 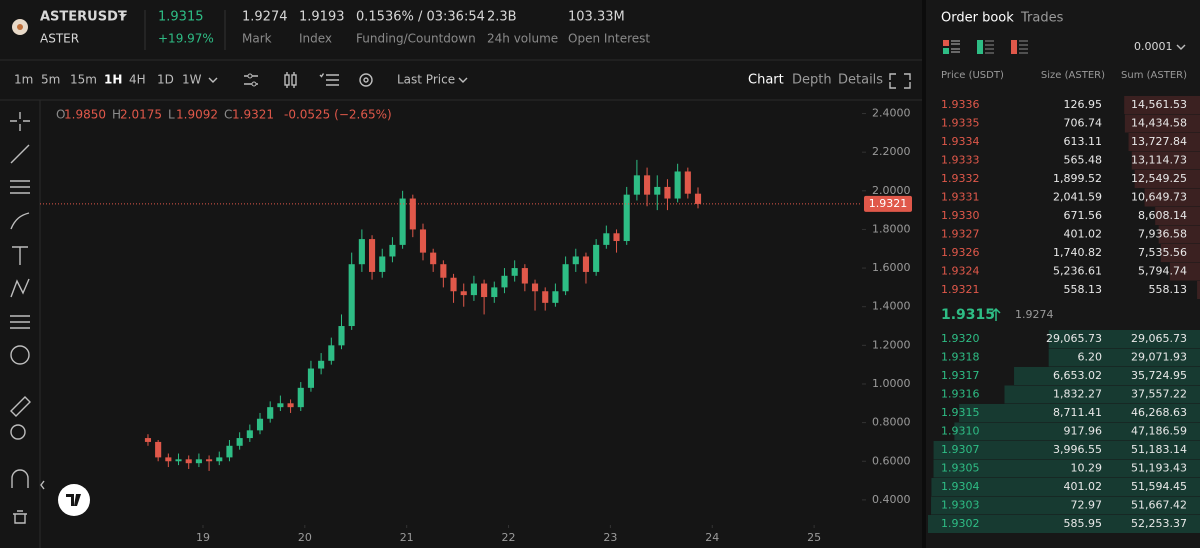 I want to click on book-sum: 10,649.73, so click(x=1159, y=197).